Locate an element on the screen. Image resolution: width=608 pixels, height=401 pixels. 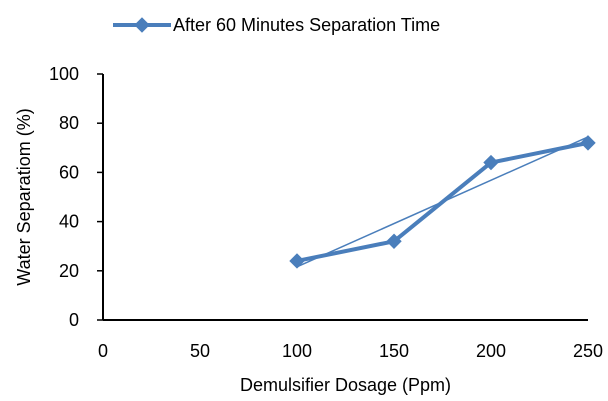
legend: After 60 Minutes Separation Time is located at coordinates (276, 25).